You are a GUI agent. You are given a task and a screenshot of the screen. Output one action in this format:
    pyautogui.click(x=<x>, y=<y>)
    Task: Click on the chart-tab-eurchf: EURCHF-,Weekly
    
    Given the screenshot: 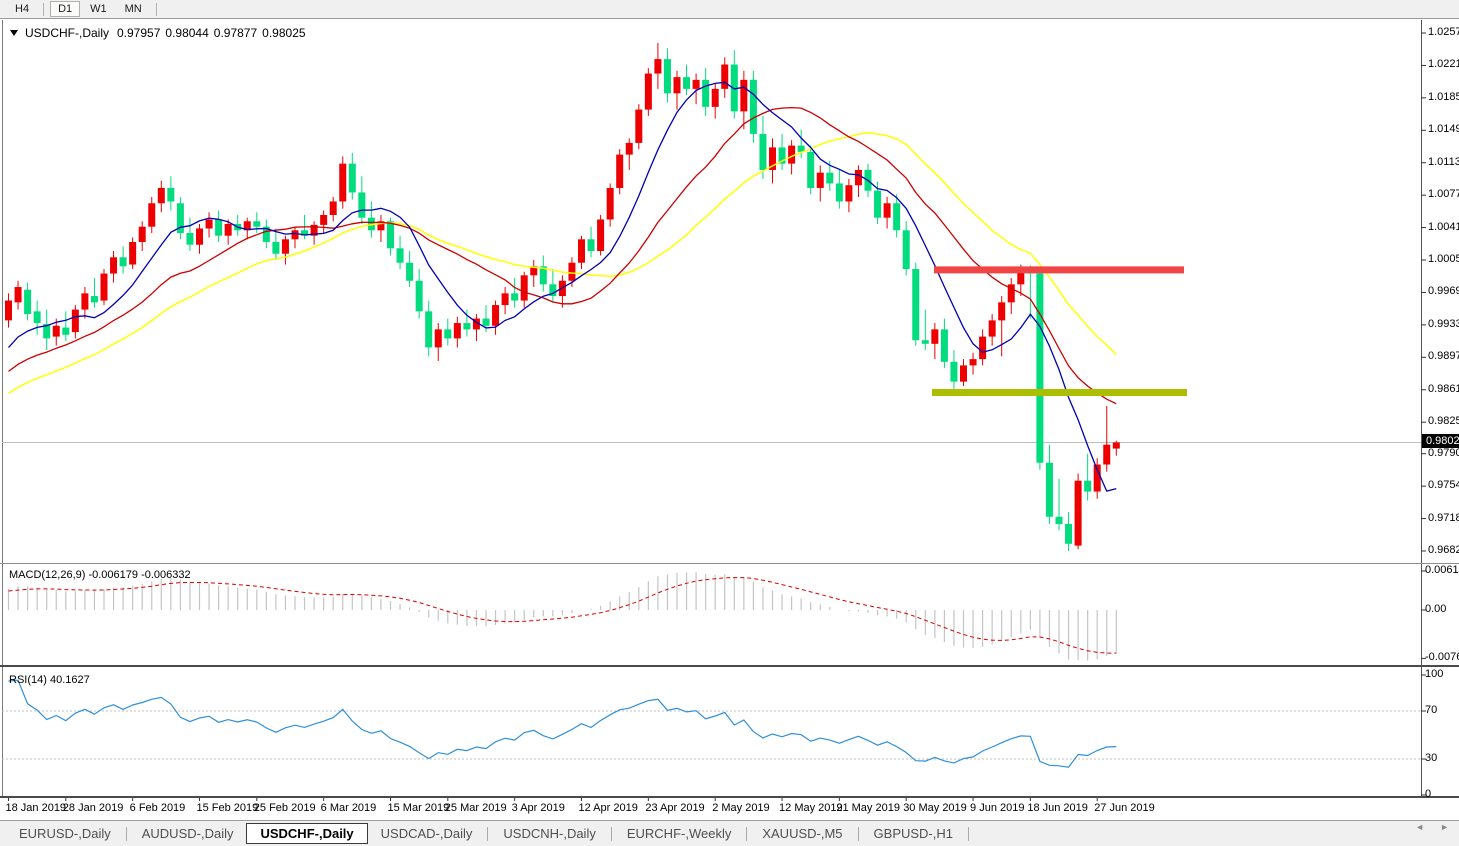 What is the action you would take?
    pyautogui.click(x=679, y=833)
    